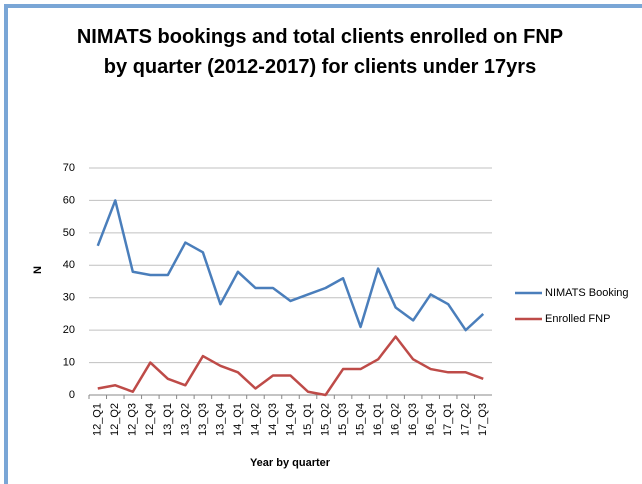  Describe the element at coordinates (69, 330) in the screenshot. I see `y-tick-label: 20` at that location.